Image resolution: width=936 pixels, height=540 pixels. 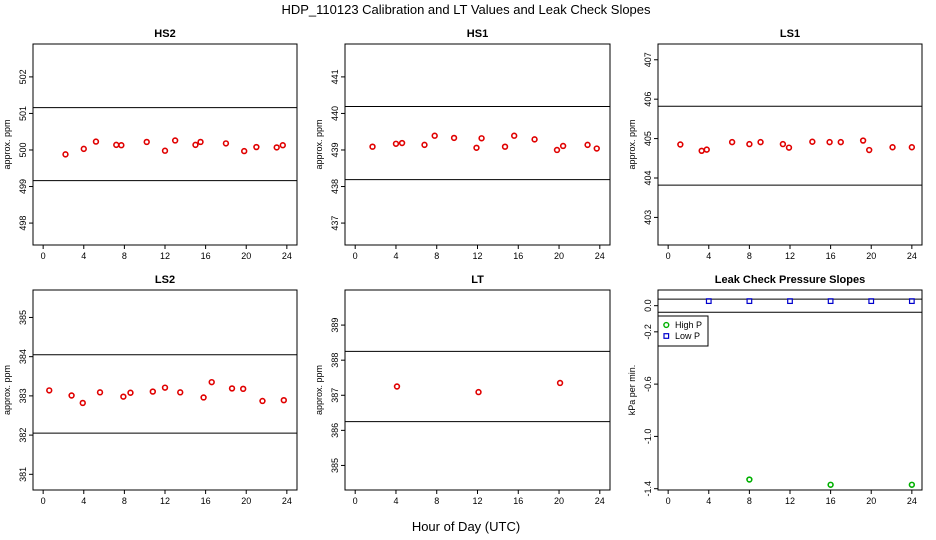 I want to click on y-tick-label: 501, so click(x=23, y=113).